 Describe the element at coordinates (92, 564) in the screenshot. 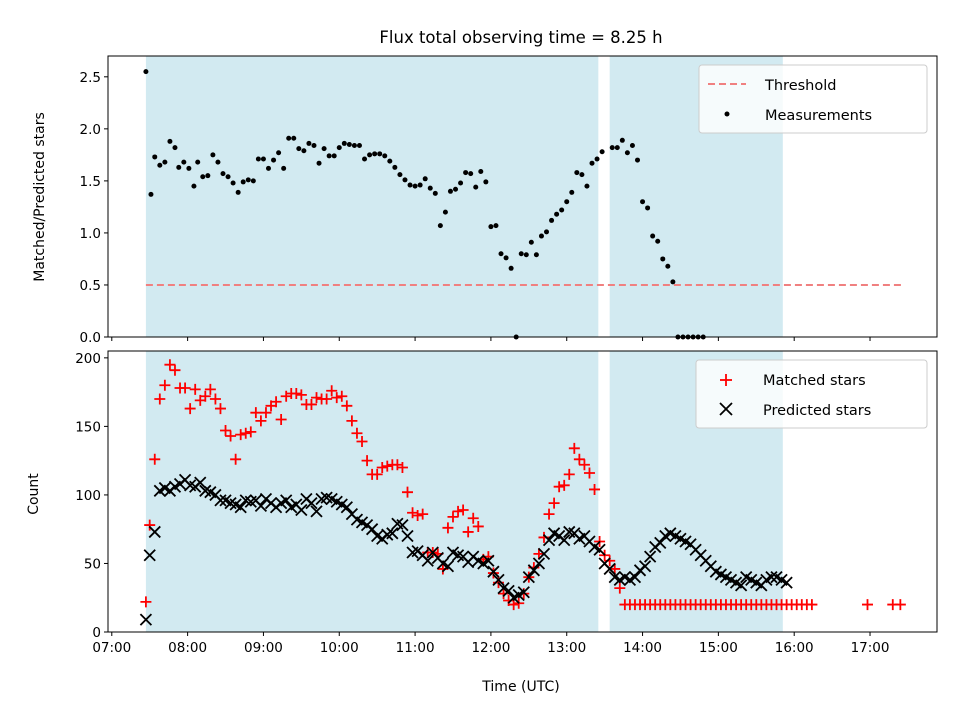

I see `y-tick-label: 50` at that location.